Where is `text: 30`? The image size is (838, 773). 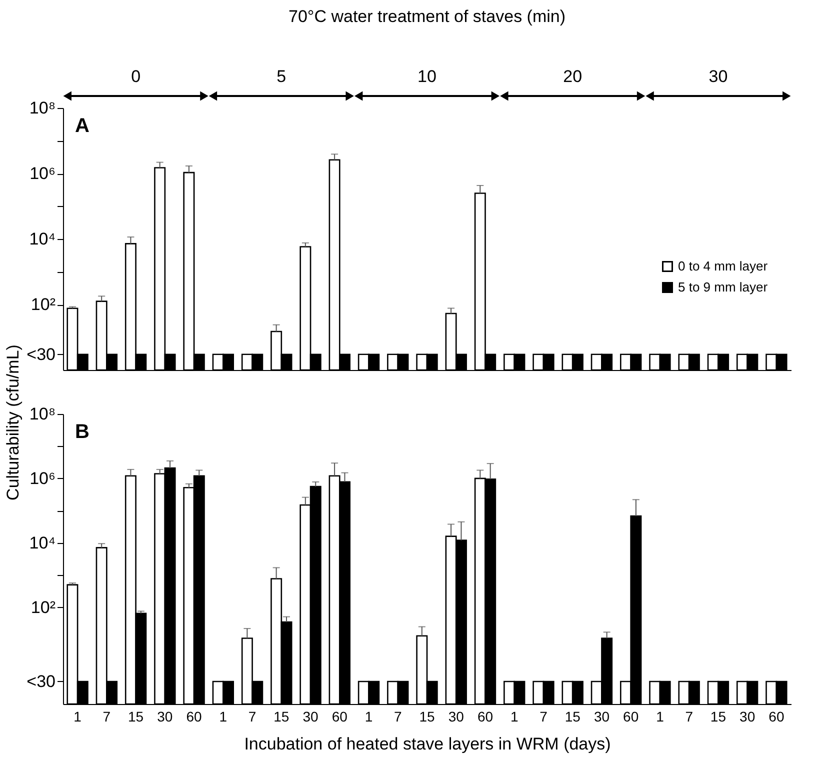
text: 30 is located at coordinates (718, 76).